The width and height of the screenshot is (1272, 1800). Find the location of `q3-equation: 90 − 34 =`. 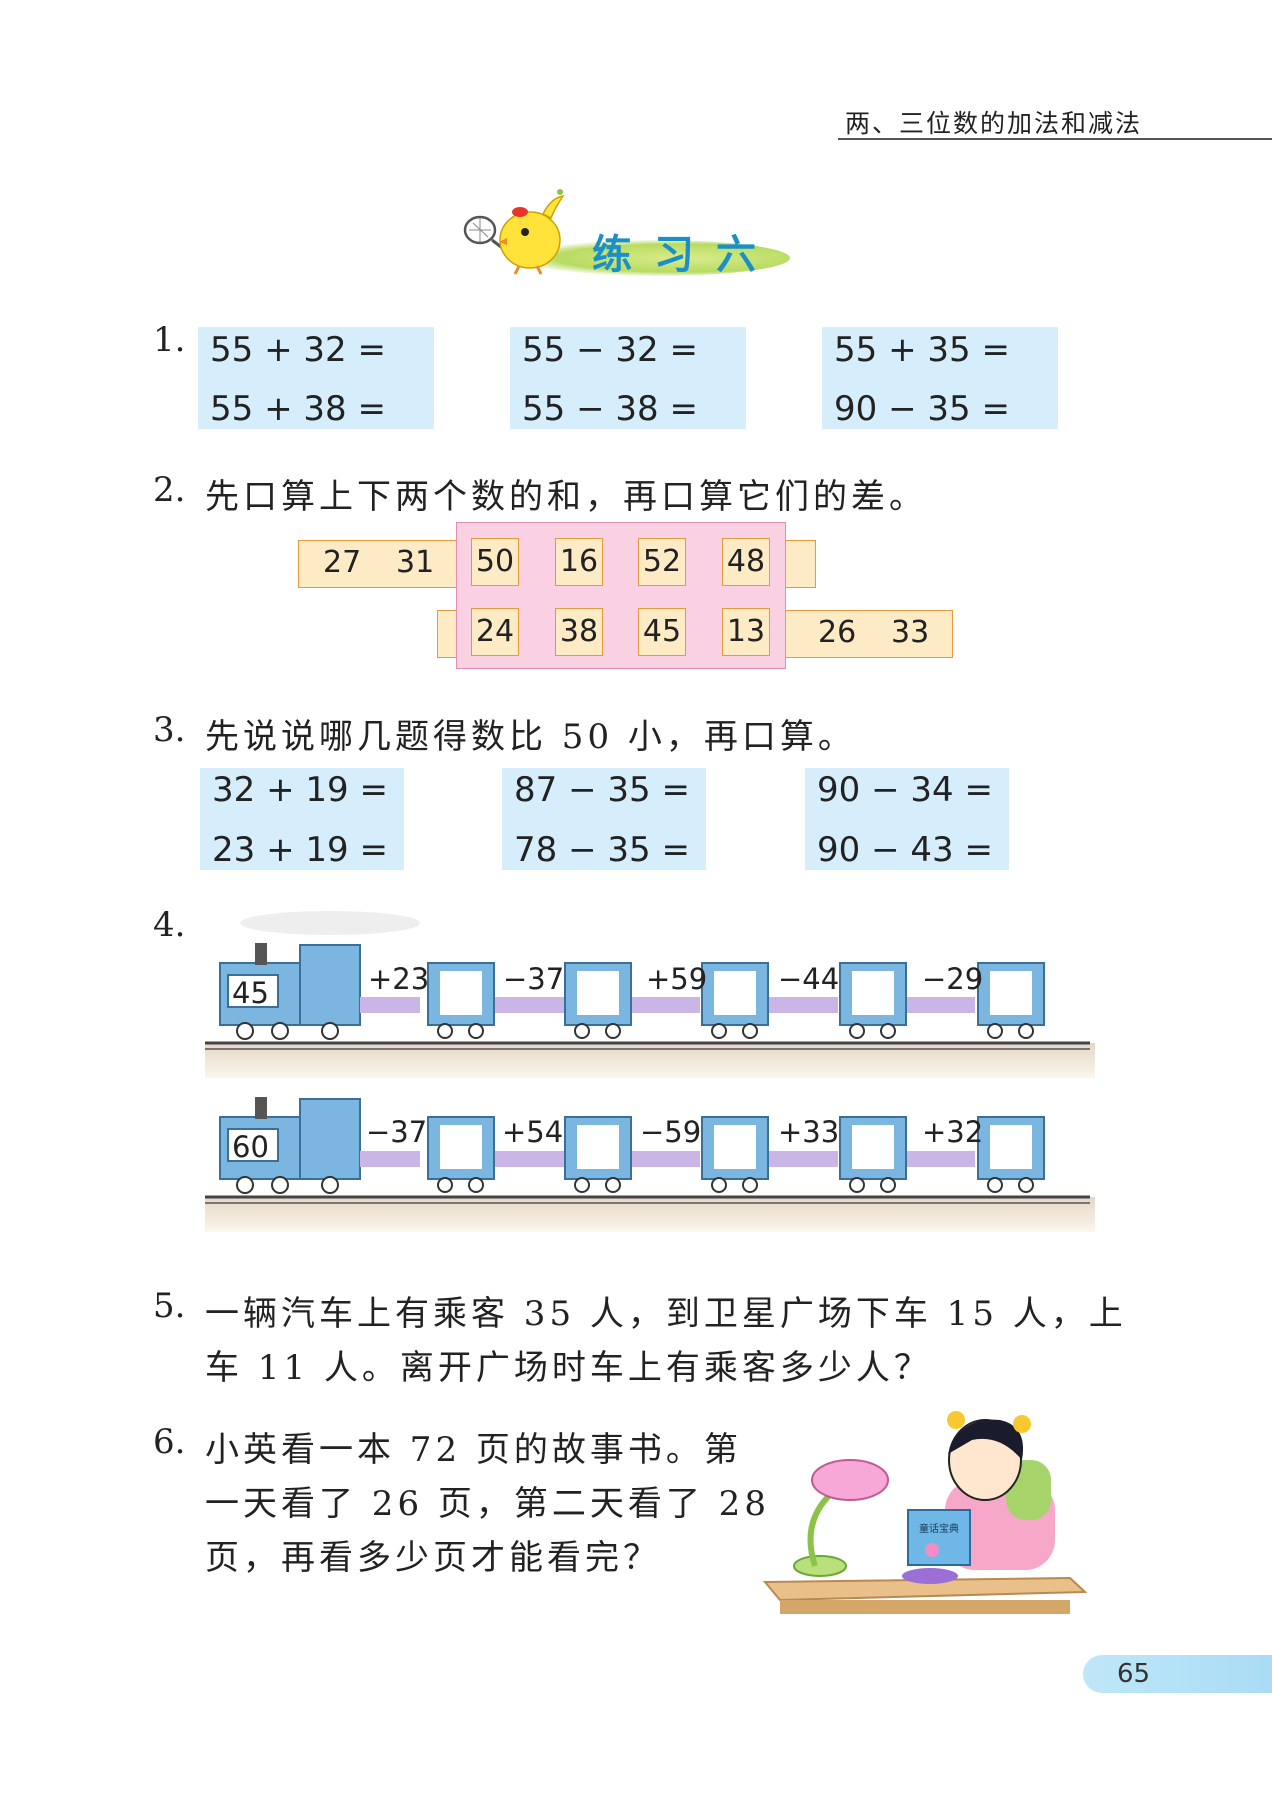

q3-equation: 90 − 34 = is located at coordinates (905, 790).